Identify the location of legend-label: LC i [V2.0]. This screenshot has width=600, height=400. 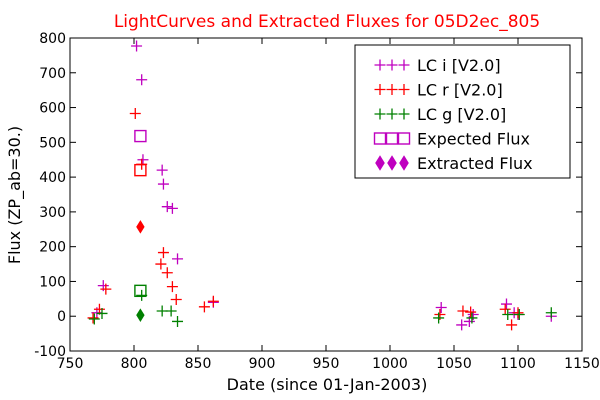
(459, 65).